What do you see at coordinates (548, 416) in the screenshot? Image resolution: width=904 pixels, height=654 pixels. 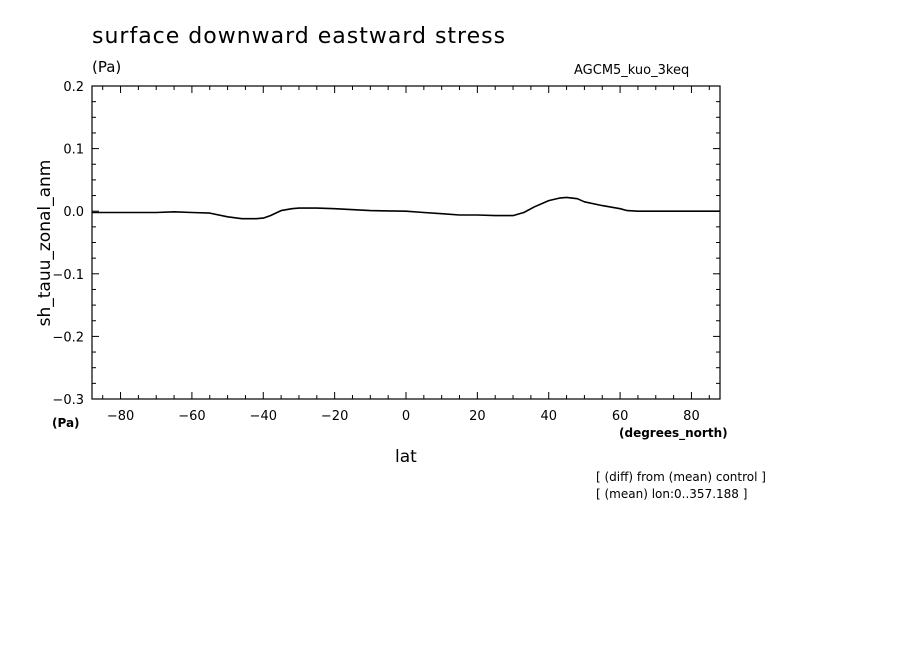 I see `x-tick-label: 40` at bounding box center [548, 416].